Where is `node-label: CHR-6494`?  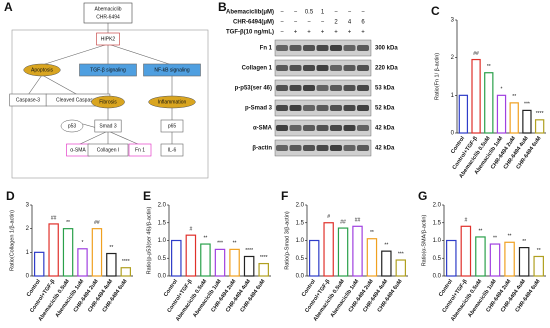
node-label: CHR-6494 is located at coordinates (108, 17).